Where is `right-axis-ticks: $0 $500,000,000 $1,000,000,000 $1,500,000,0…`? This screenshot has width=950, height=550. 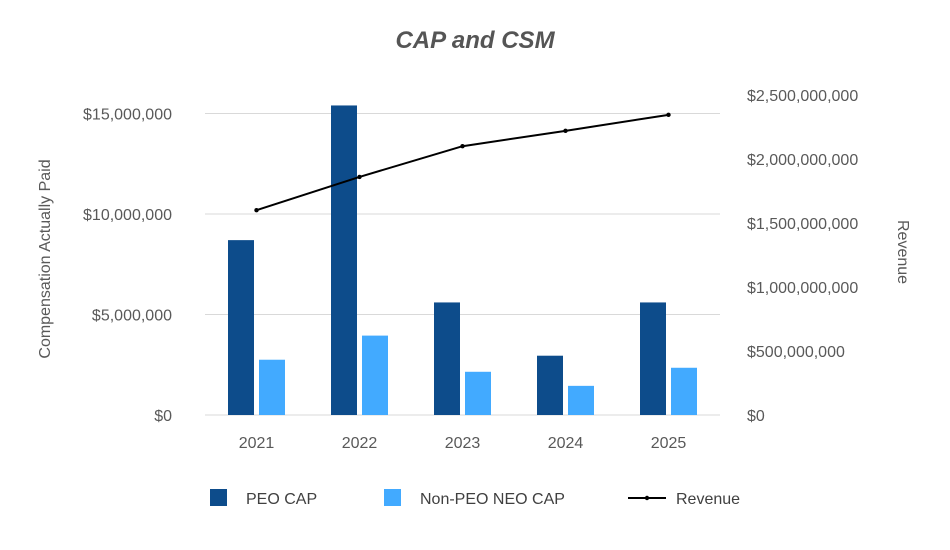 right-axis-ticks: $0 $500,000,000 $1,000,000,000 $1,500,000,0… is located at coordinates (802, 256).